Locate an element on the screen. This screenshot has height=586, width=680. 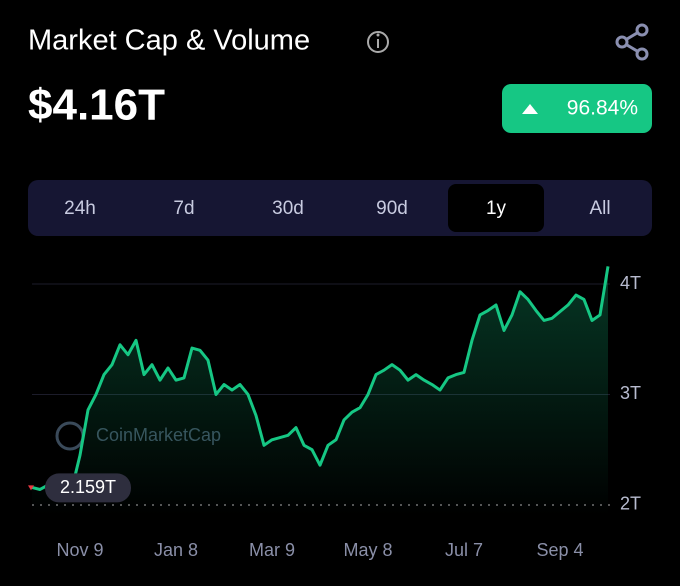
selected-tab is located at coordinates (496, 208).